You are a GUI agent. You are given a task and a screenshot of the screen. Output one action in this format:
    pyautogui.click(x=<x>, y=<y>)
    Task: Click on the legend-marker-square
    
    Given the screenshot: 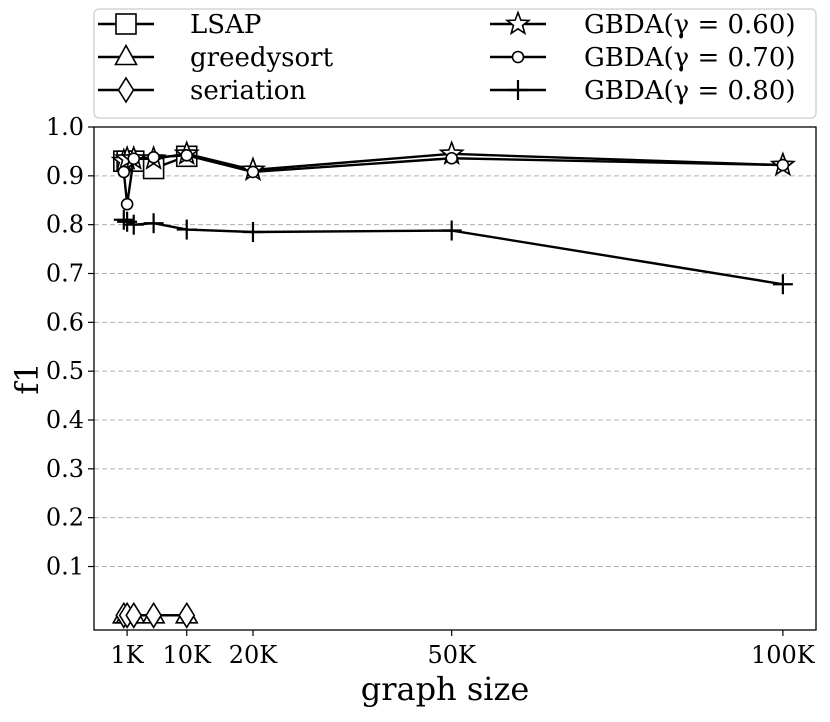 What is the action you would take?
    pyautogui.click(x=126, y=24)
    